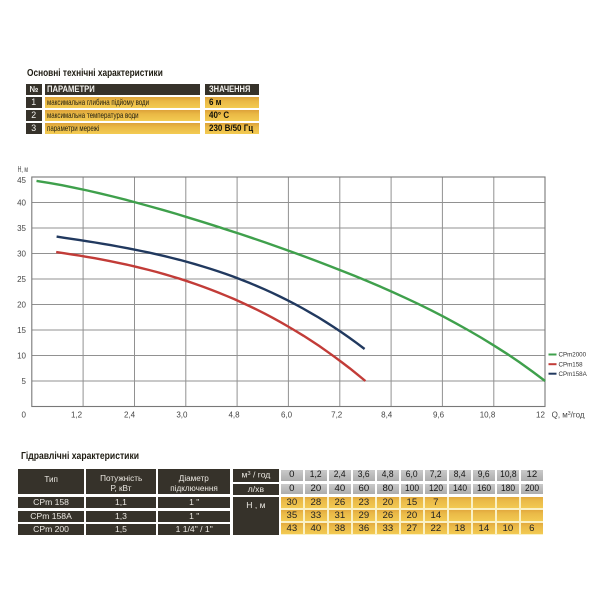  I want to click on svg-text: 7,2, so click(337, 415).